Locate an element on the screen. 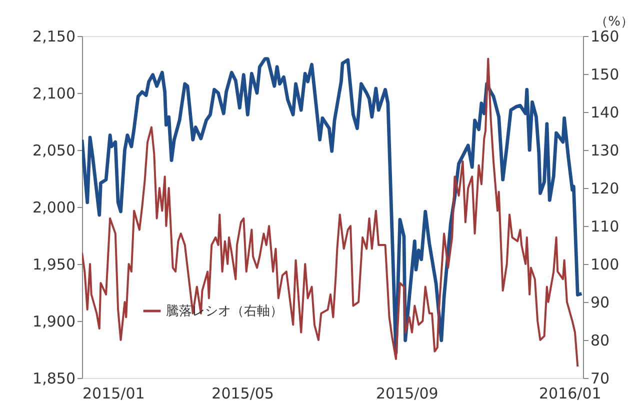 Image resolution: width=638 pixels, height=410 pixels. y2-tick-label: 130 is located at coordinates (605, 151).